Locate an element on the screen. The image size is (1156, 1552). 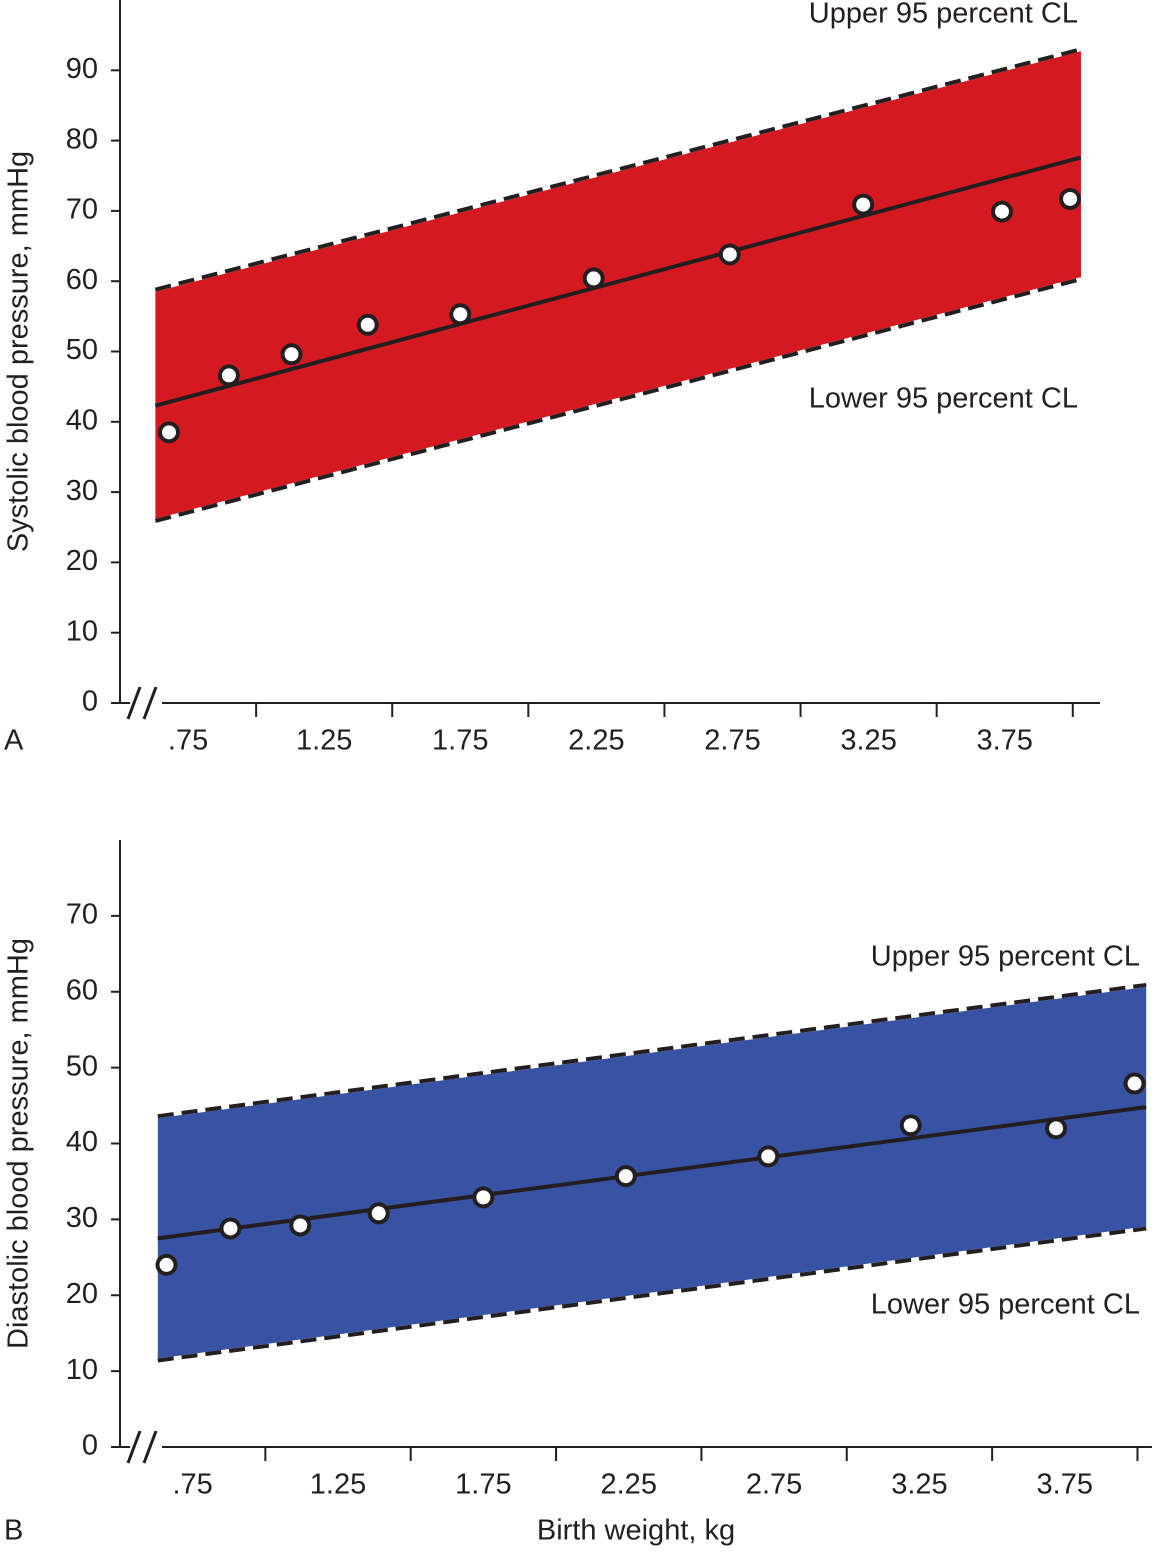
y-tick-label: 80 is located at coordinates (82, 139).